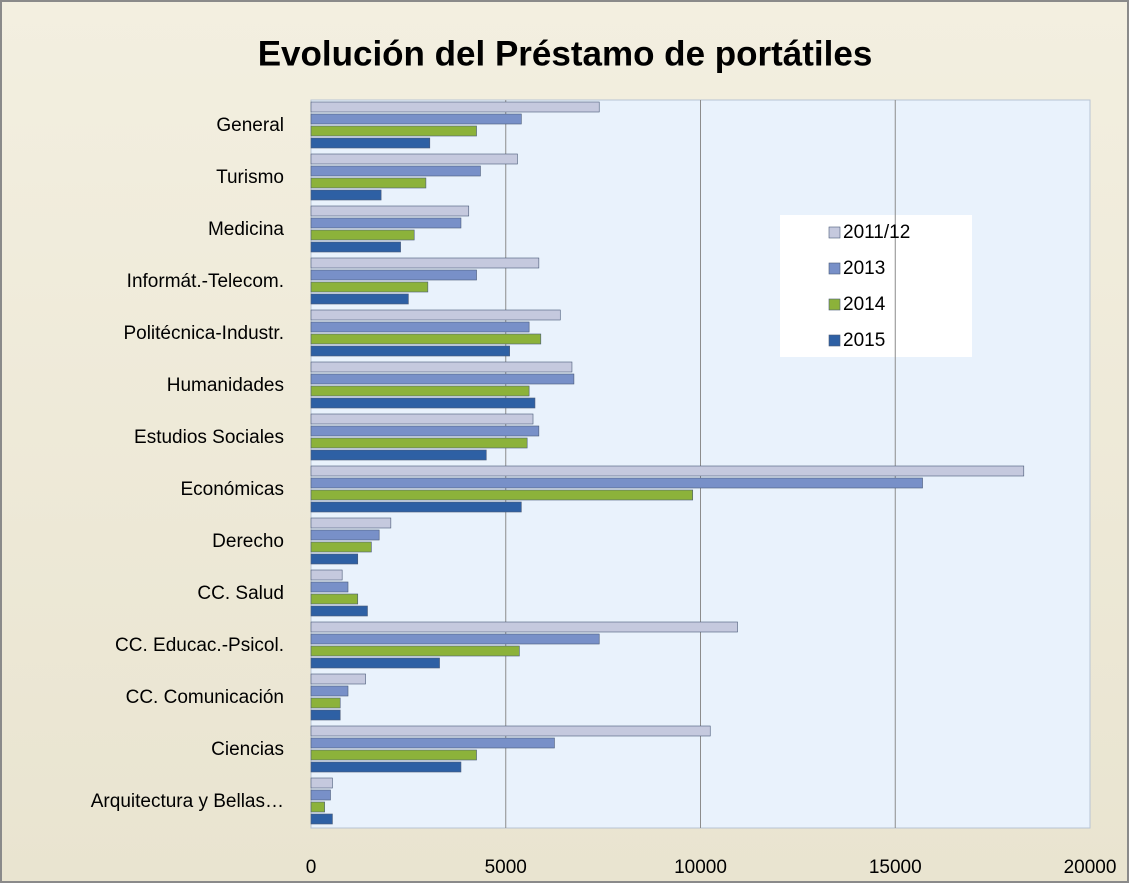  What do you see at coordinates (205, 697) in the screenshot?
I see `y-tick-label: CC. Comunicación` at bounding box center [205, 697].